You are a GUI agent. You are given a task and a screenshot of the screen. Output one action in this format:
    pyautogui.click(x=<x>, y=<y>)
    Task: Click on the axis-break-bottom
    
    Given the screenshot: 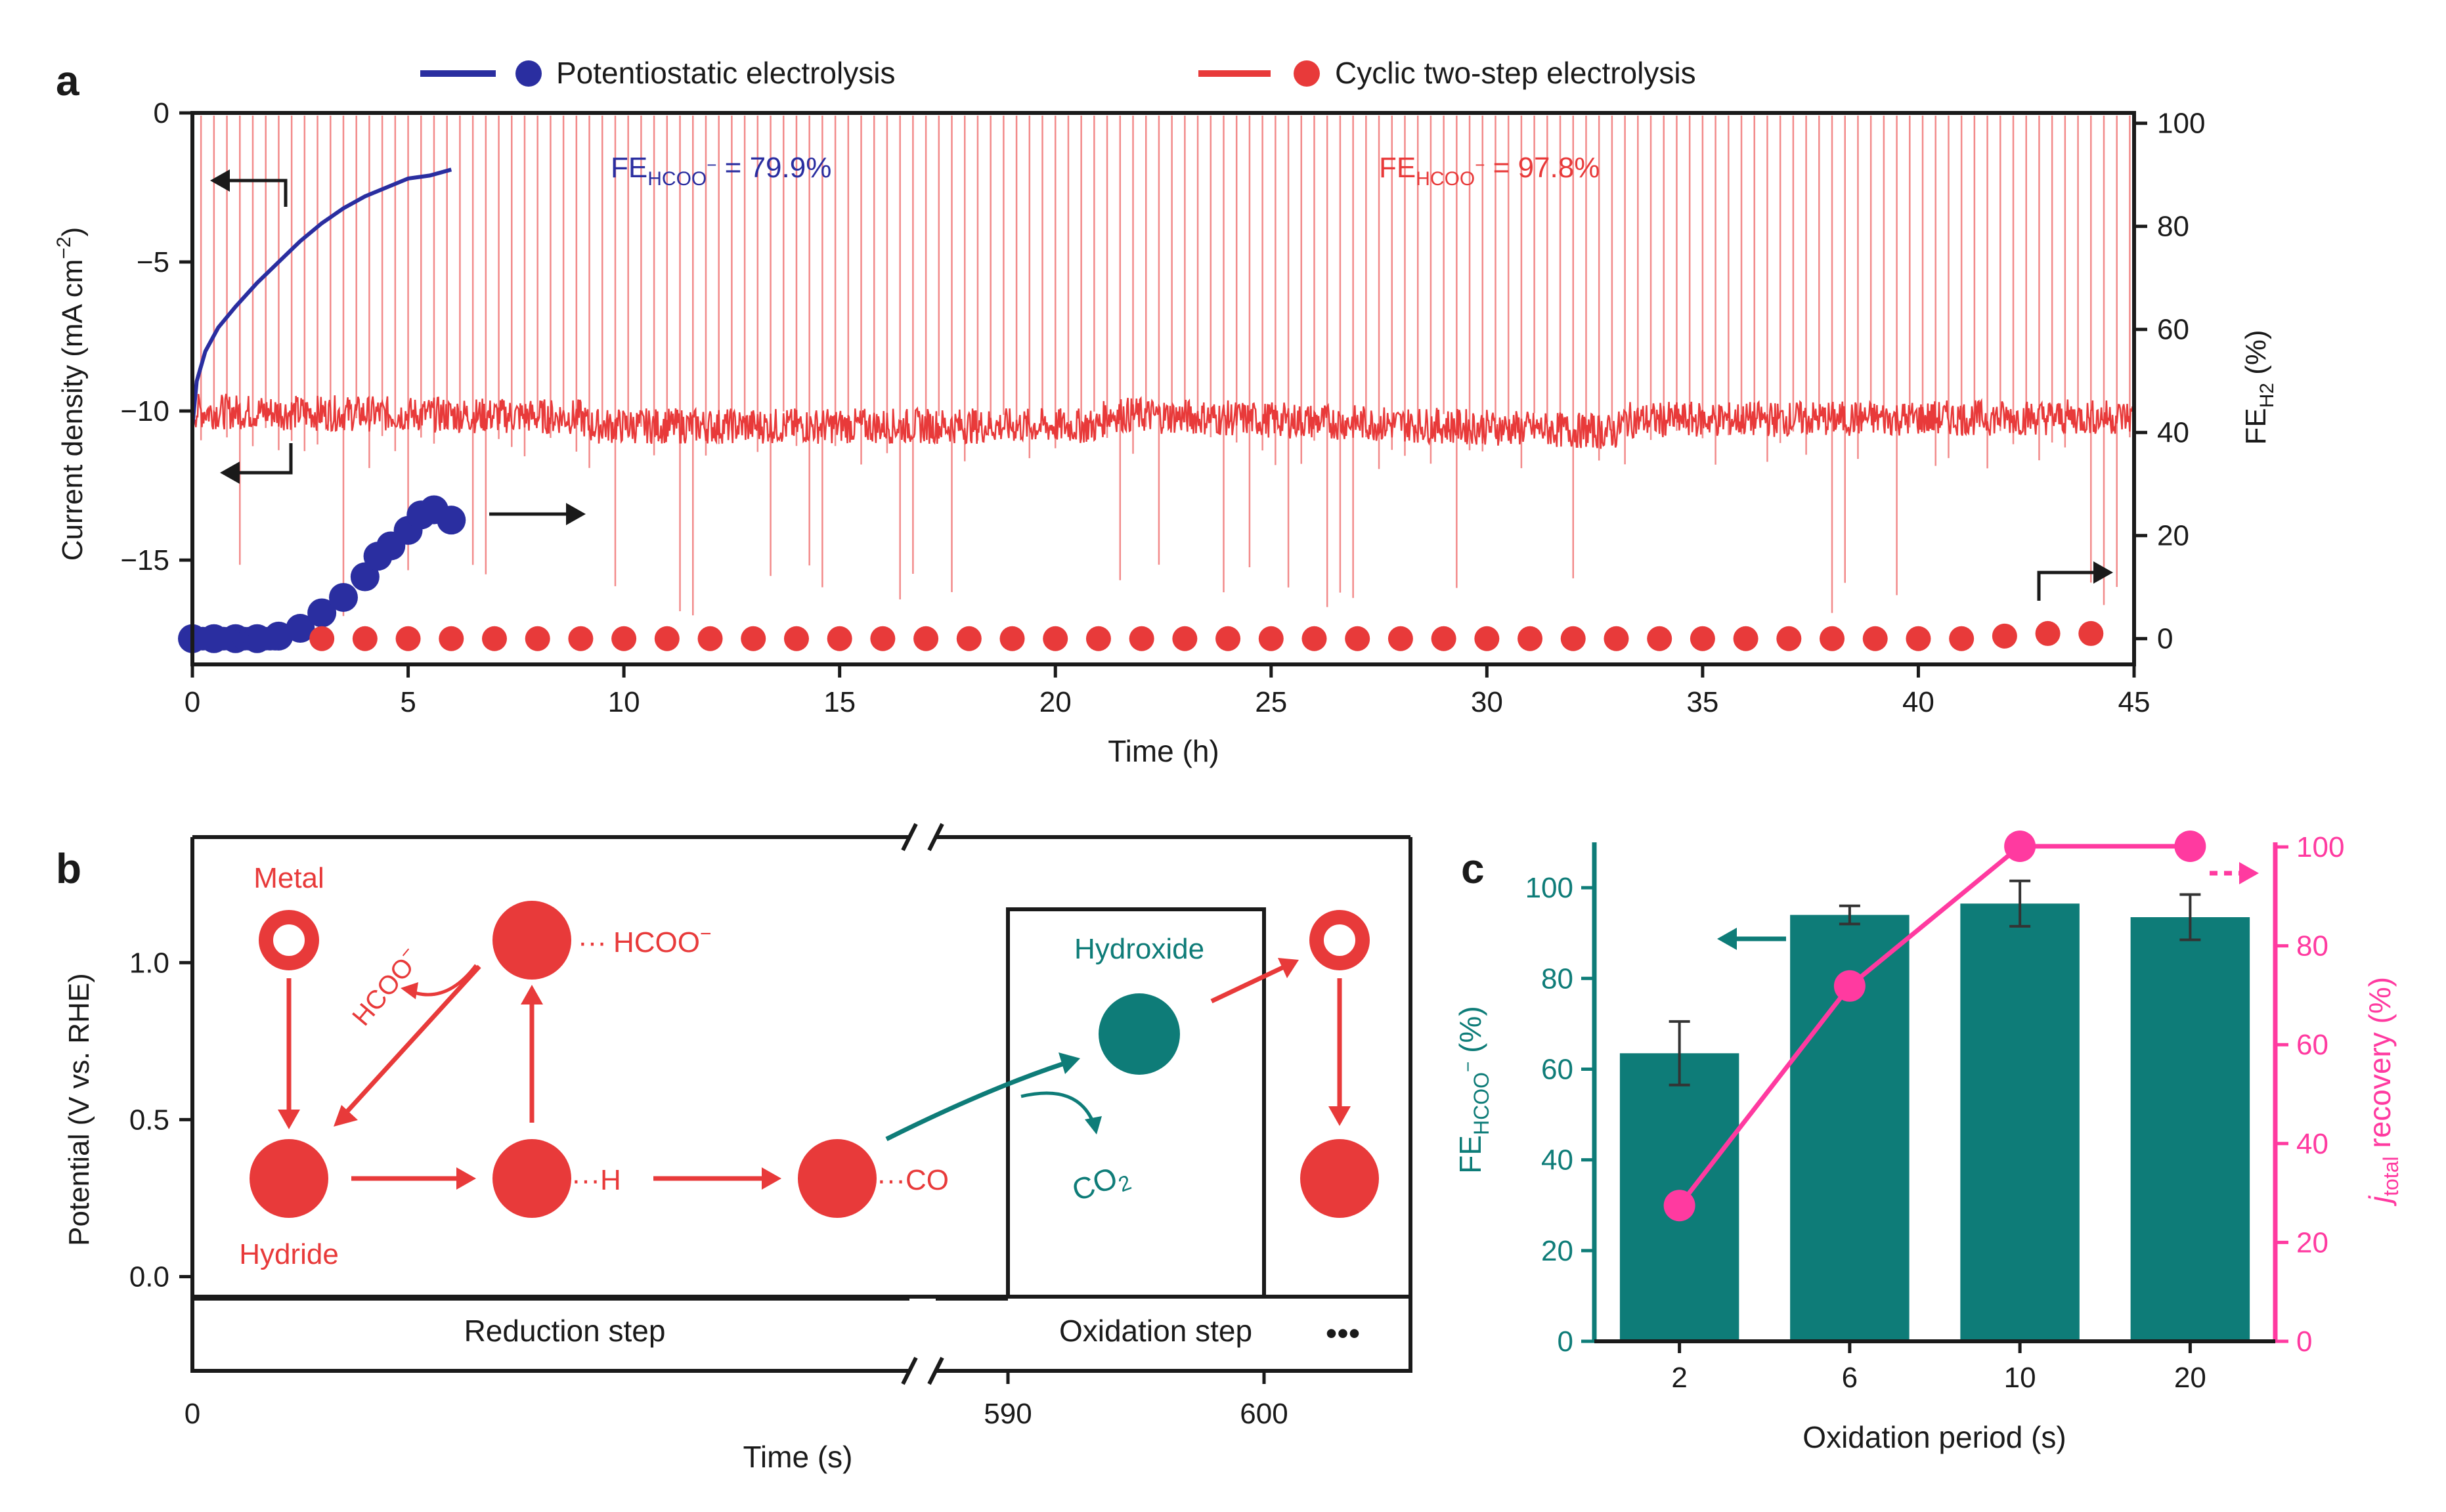 What is the action you would take?
    pyautogui.click(x=922, y=1370)
    